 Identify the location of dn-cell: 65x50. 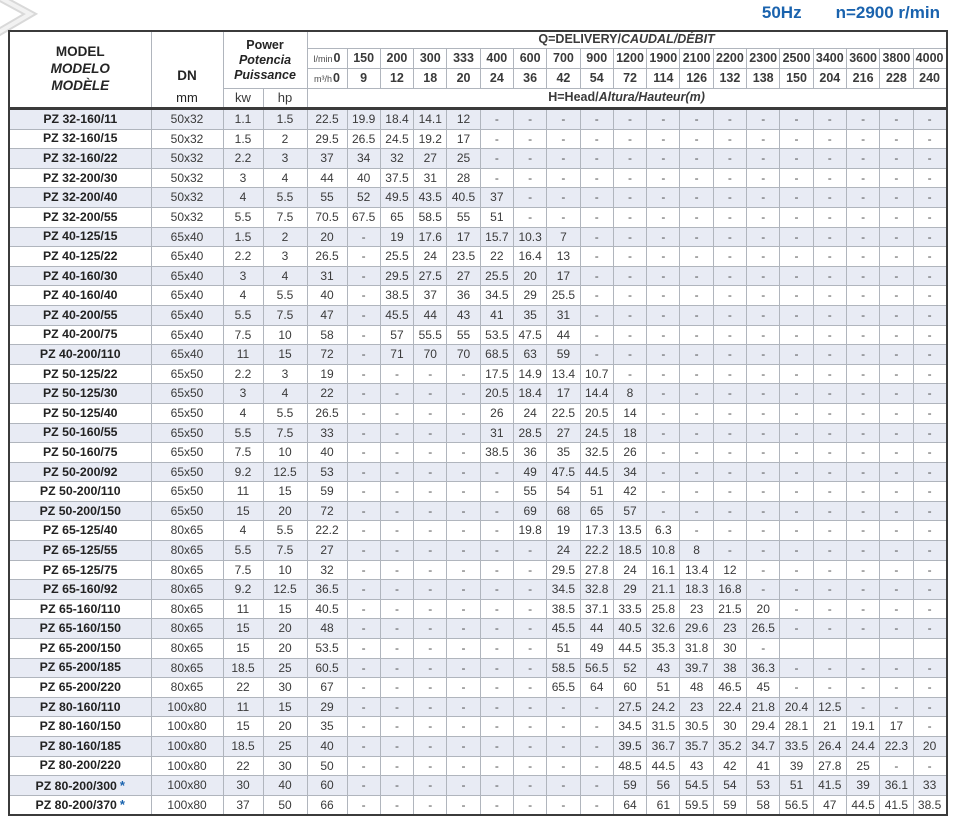
(187, 433).